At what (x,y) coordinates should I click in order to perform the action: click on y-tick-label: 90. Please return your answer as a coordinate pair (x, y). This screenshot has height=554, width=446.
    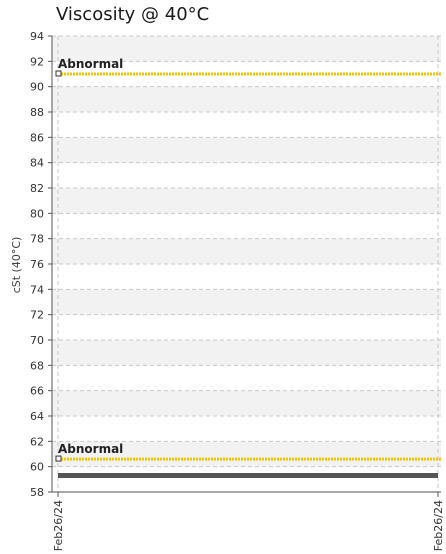
    Looking at the image, I should click on (37, 87).